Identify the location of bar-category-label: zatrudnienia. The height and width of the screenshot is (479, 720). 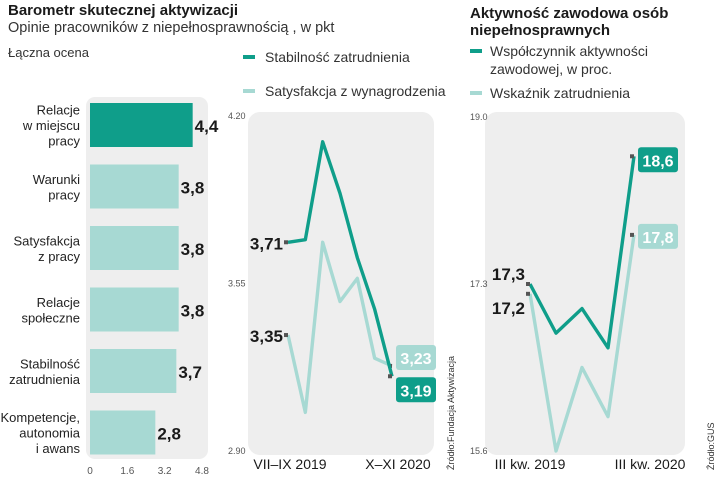
(45, 379).